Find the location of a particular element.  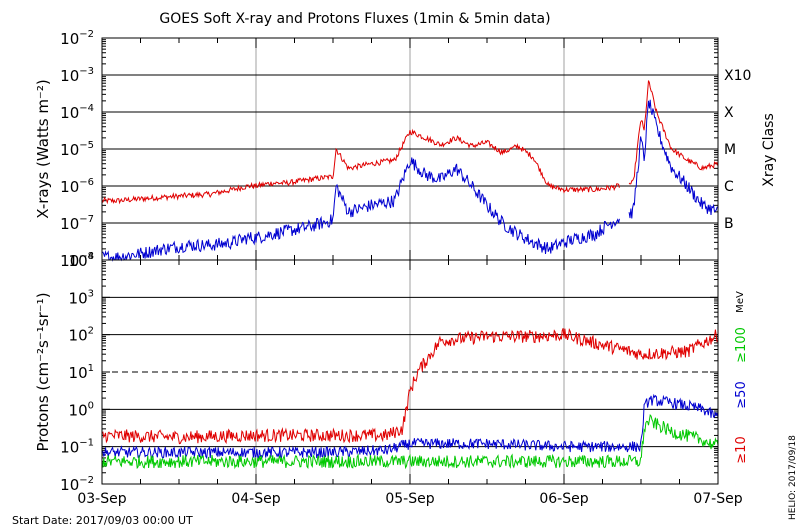

y-axis-title: Protons (cm⁻²s⁻¹sr⁻¹) is located at coordinates (43, 371).